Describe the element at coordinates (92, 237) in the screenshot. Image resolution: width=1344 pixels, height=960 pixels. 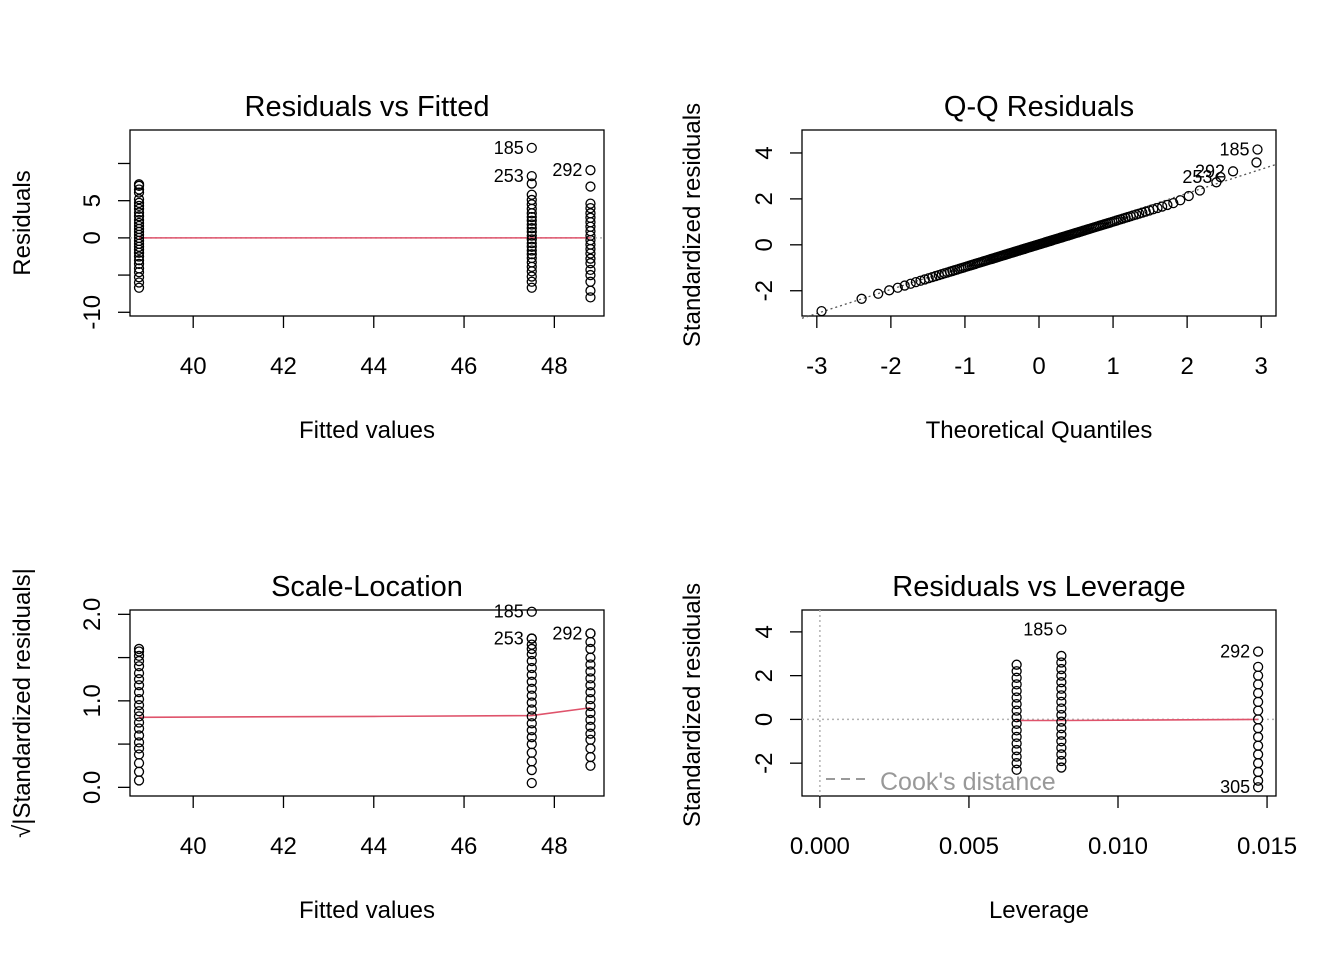
I see `y-tick-label: 0` at that location.